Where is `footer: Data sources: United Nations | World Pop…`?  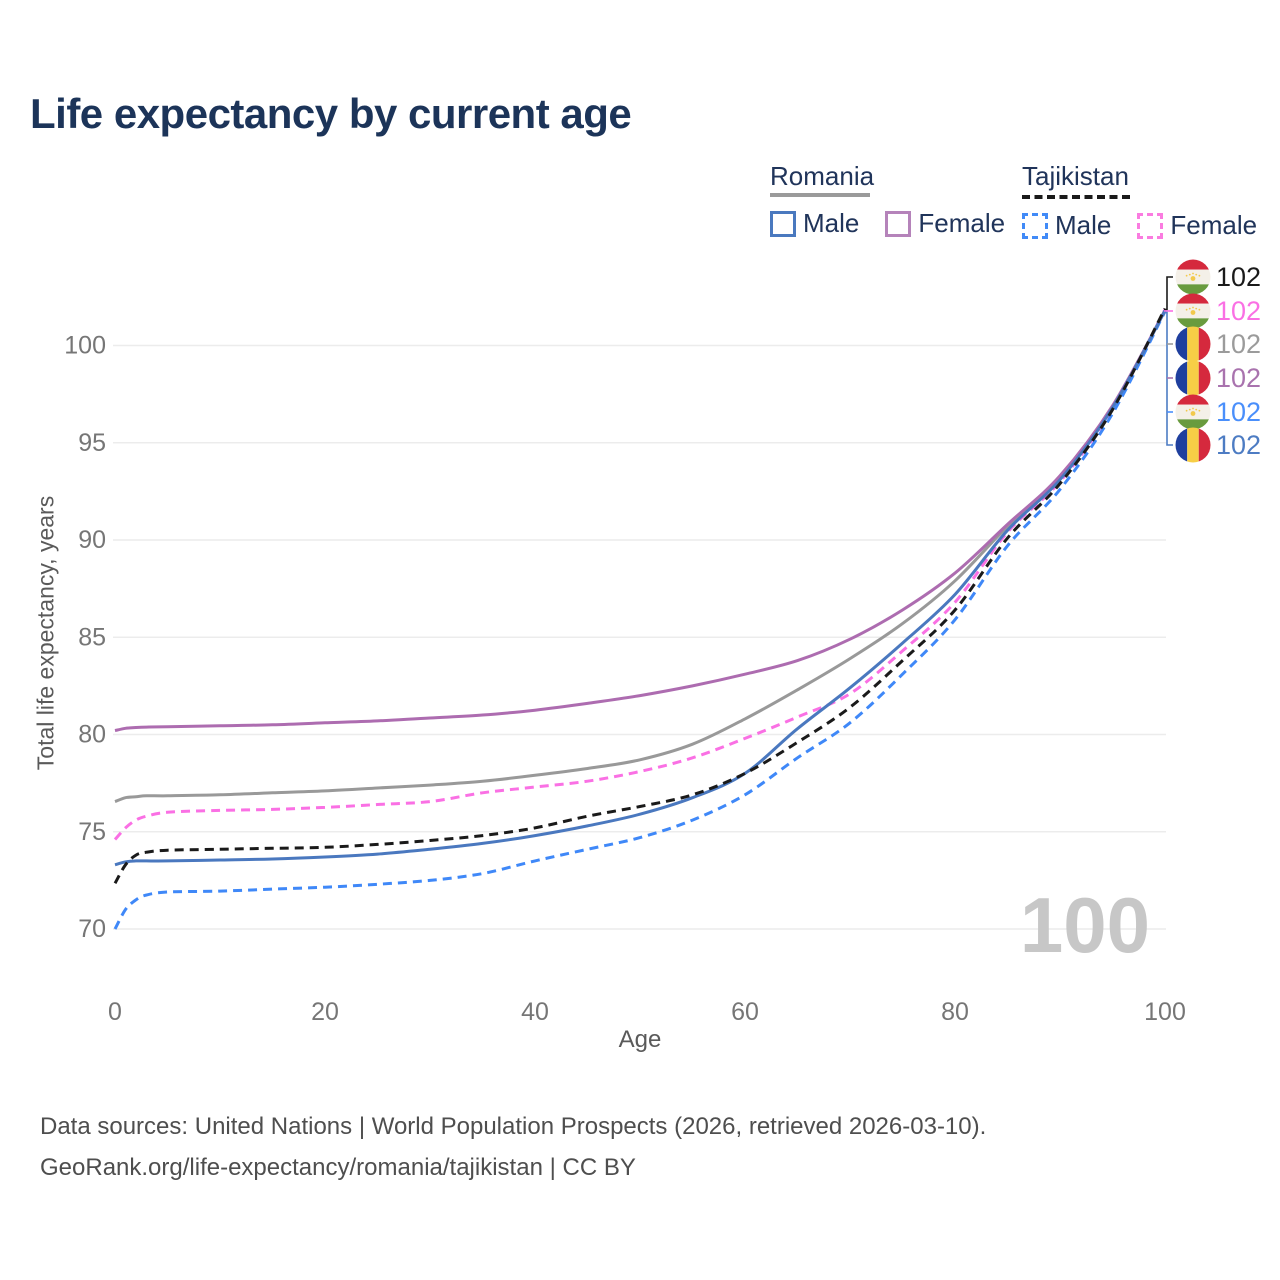 footer: Data sources: United Nations | World Pop… is located at coordinates (513, 1147).